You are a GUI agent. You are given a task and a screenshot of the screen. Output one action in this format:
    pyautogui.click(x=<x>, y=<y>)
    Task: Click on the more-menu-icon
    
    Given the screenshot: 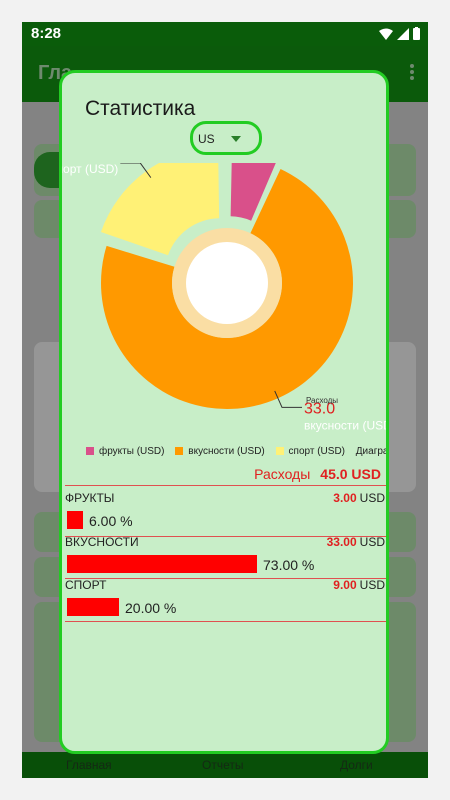 What is the action you would take?
    pyautogui.click(x=412, y=72)
    